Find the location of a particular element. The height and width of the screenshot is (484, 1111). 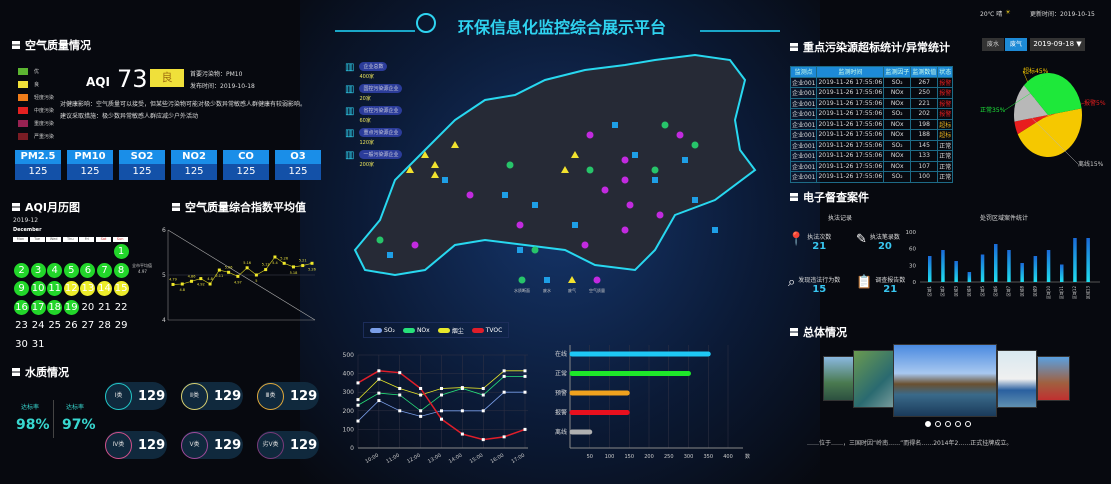

water-section-marker is located at coordinates (535, 250).